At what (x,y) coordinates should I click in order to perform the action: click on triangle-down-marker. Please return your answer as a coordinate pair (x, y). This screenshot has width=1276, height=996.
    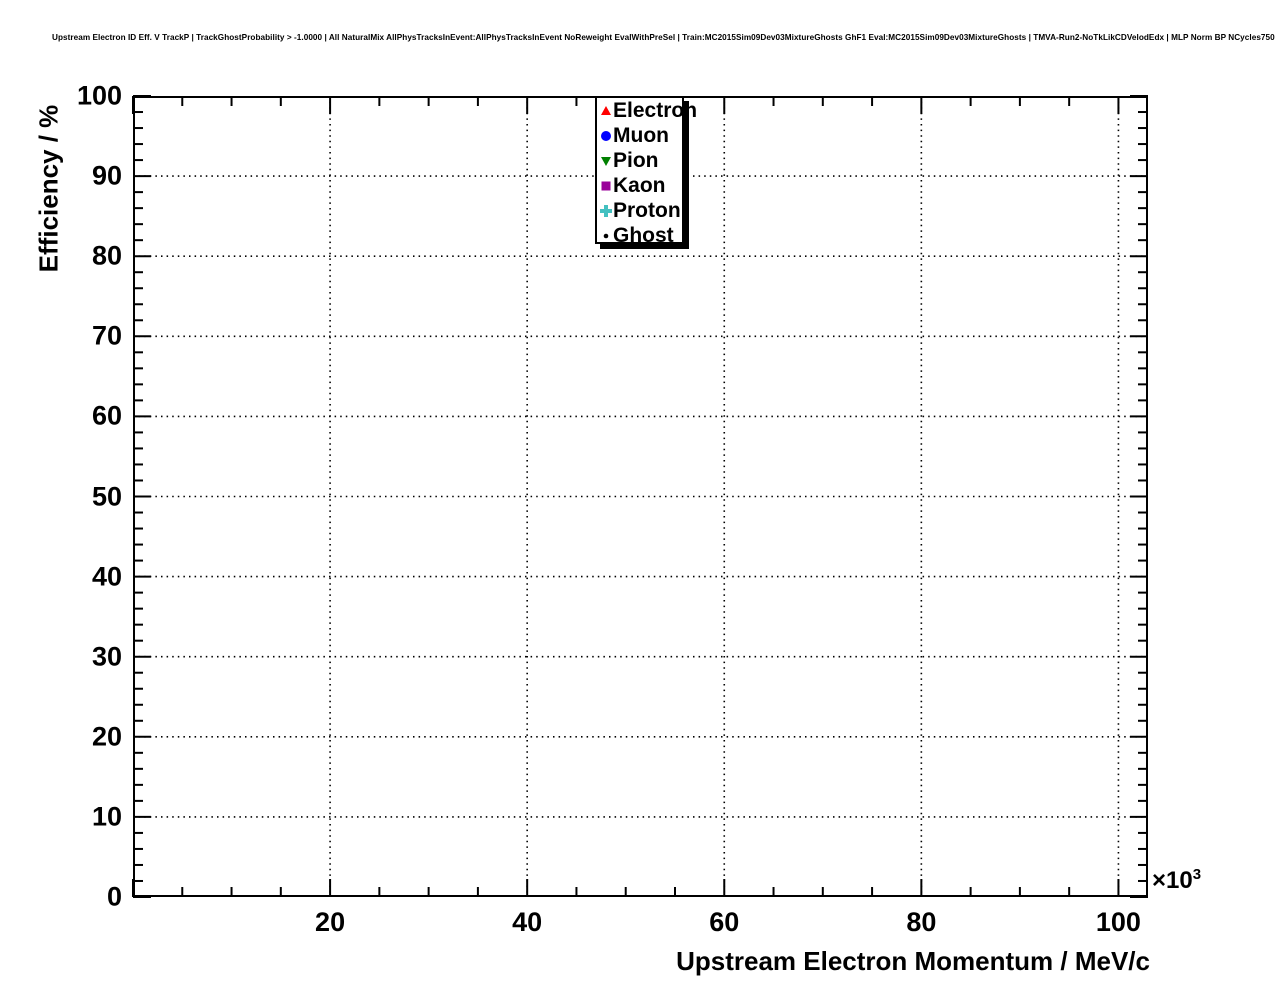
    Looking at the image, I should click on (606, 161).